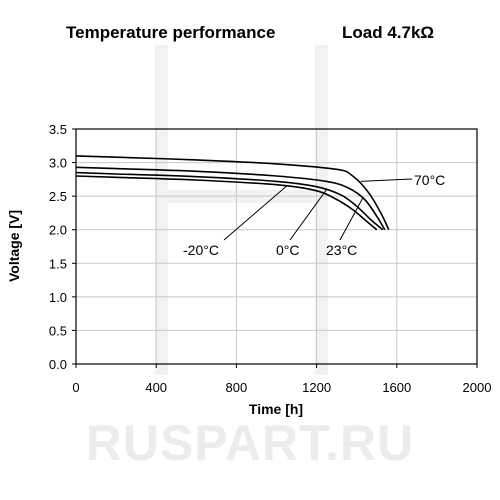 This screenshot has width=500, height=500. I want to click on x-tick-label: 400, so click(156, 387).